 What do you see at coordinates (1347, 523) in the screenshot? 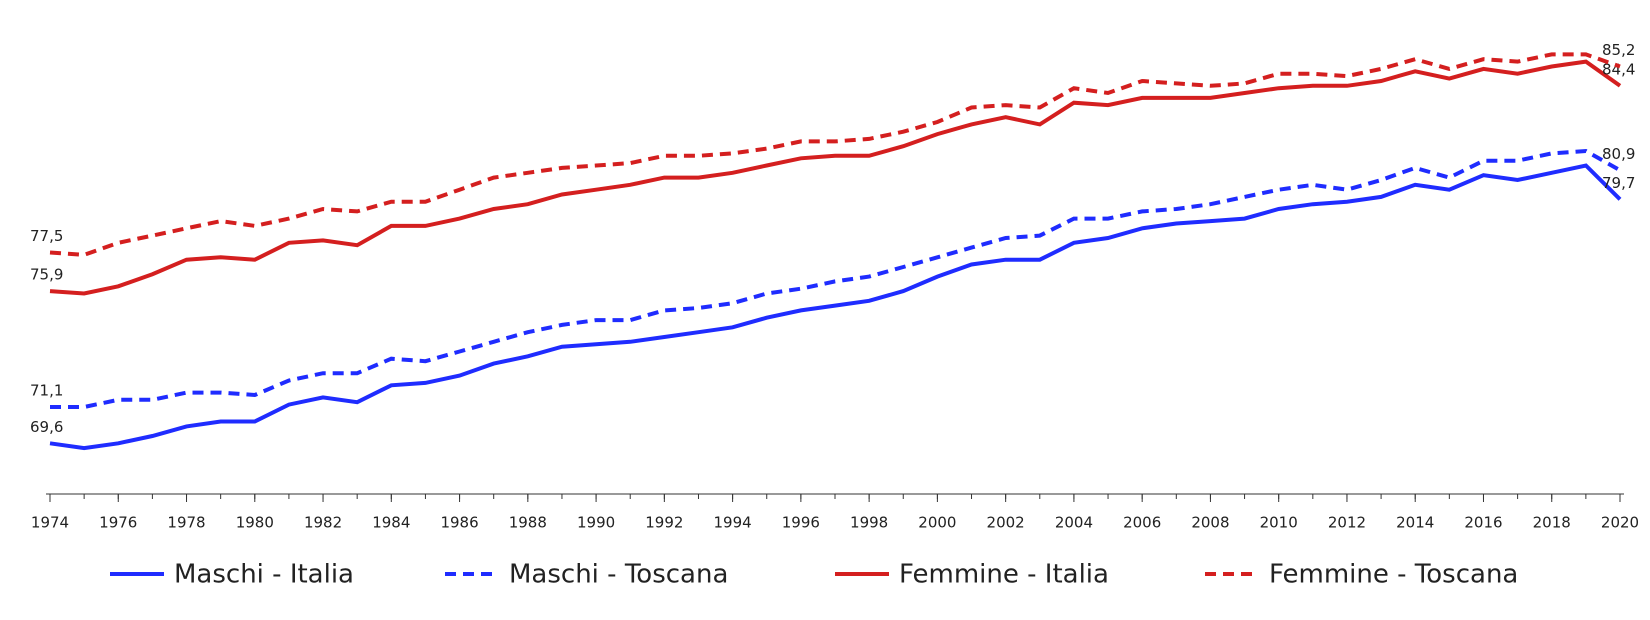
I see `x-tick-label: 2012` at bounding box center [1347, 523].